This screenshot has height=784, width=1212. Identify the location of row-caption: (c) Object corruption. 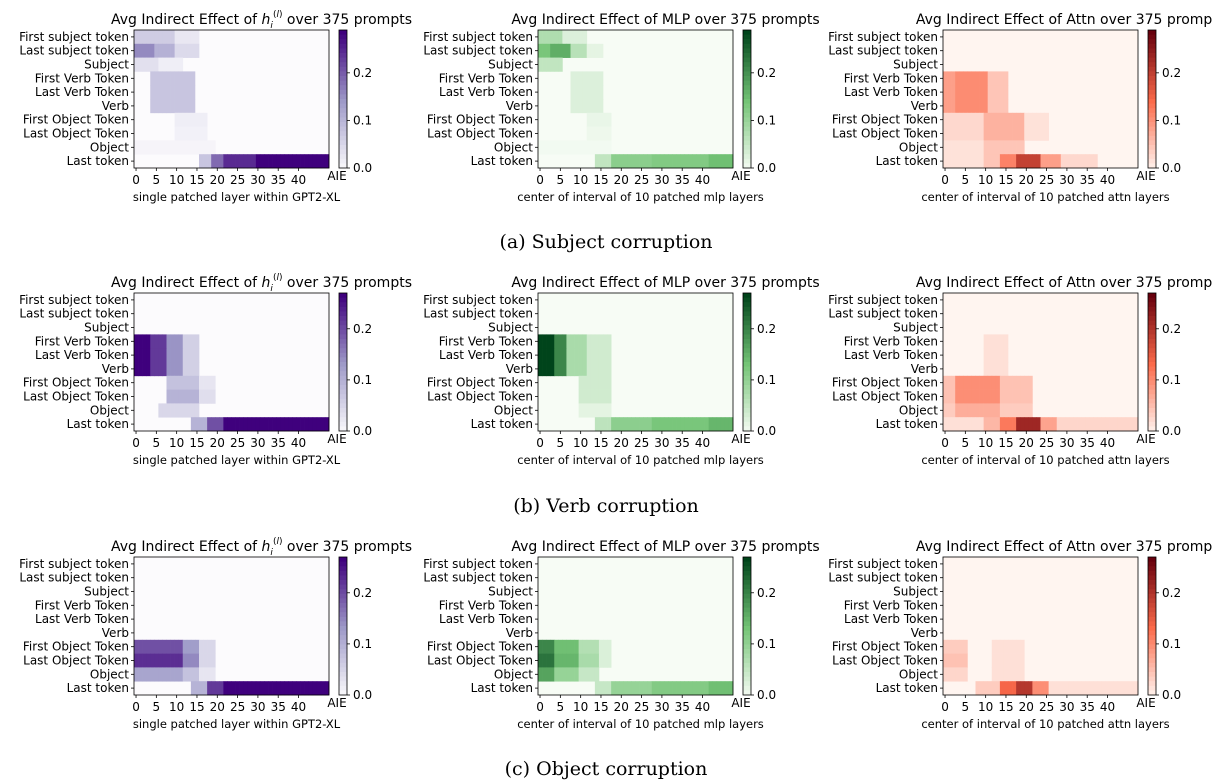
(606, 769).